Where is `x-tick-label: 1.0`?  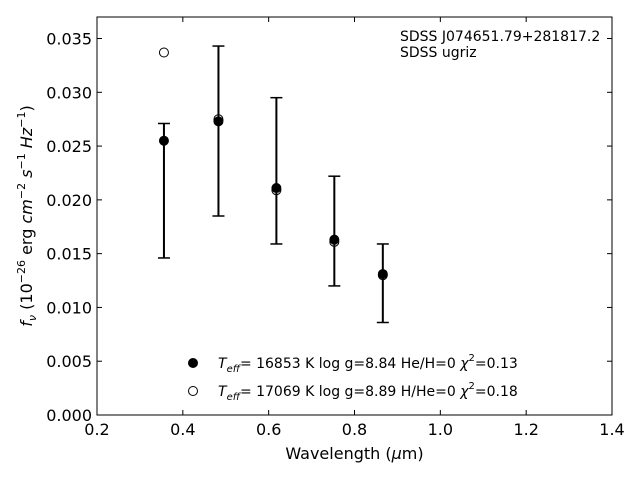
x-tick-label: 1.0 is located at coordinates (440, 429).